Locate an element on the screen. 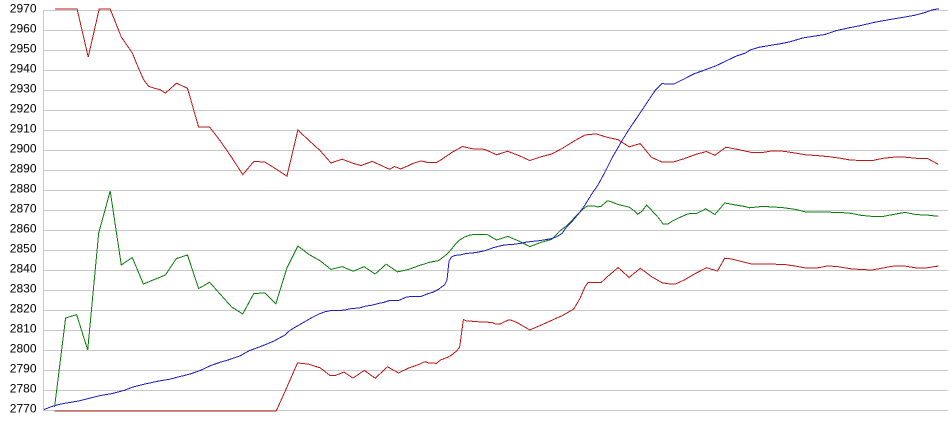  svg-text: 2930 is located at coordinates (23, 89).